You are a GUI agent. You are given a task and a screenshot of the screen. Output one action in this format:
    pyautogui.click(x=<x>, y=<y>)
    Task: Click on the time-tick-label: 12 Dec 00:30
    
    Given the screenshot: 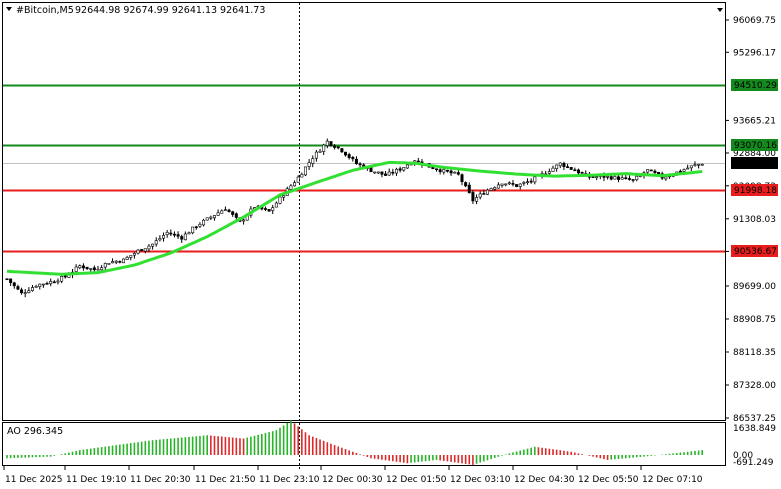 What is the action you would take?
    pyautogui.click(x=352, y=480)
    